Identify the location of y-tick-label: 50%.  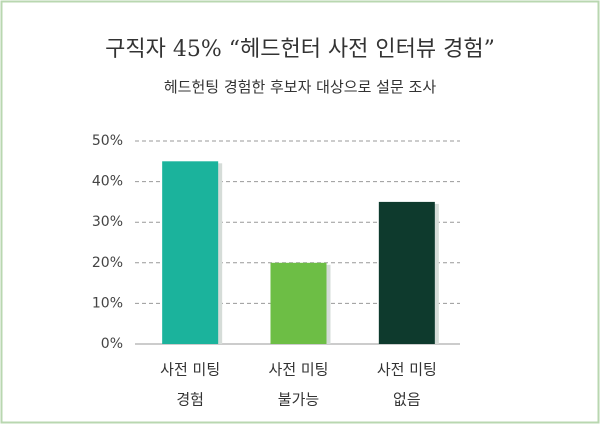
(107, 141).